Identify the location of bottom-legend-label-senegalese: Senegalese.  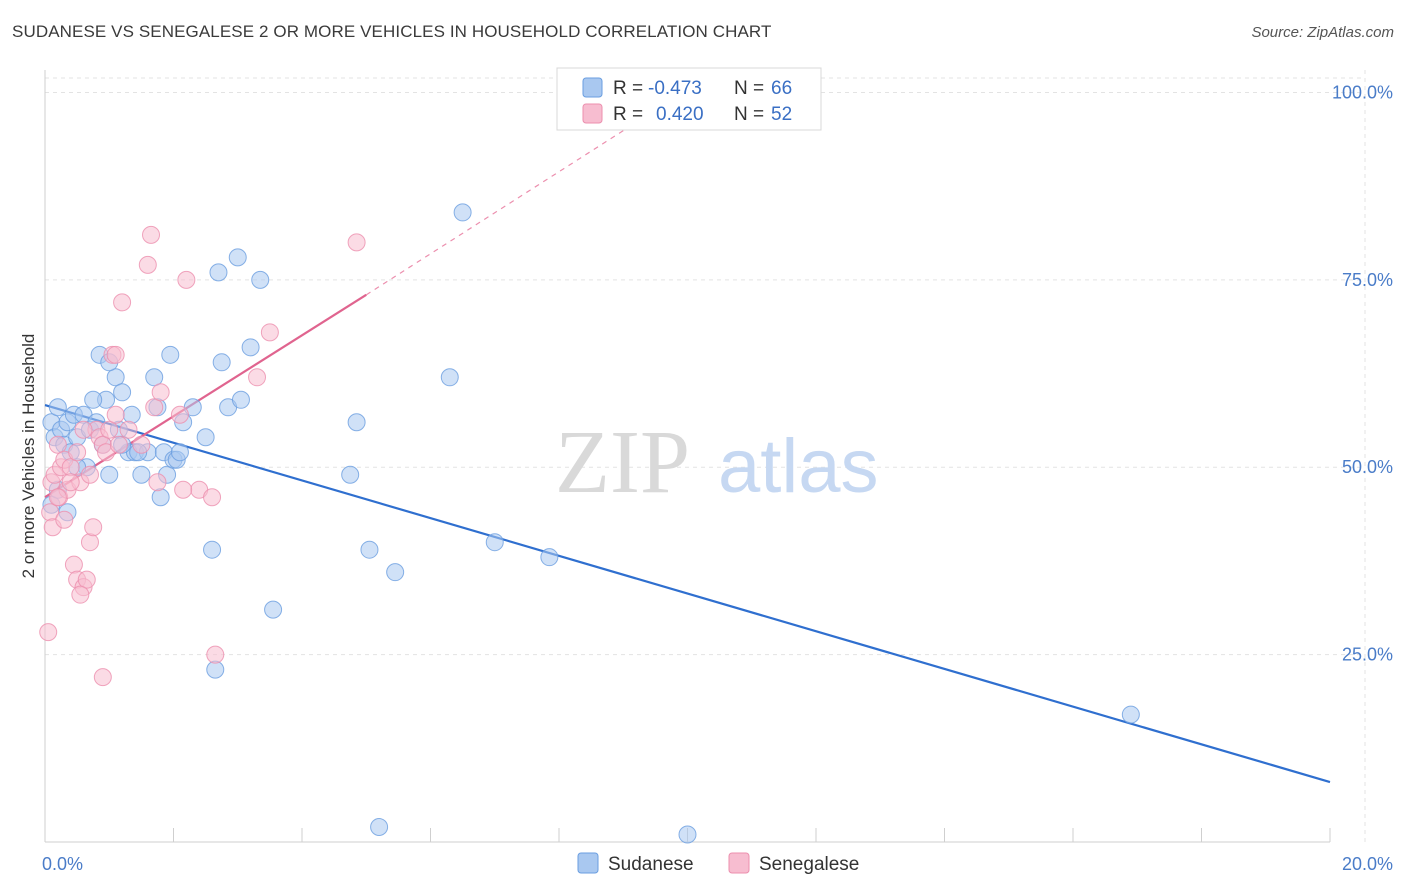
(809, 864).